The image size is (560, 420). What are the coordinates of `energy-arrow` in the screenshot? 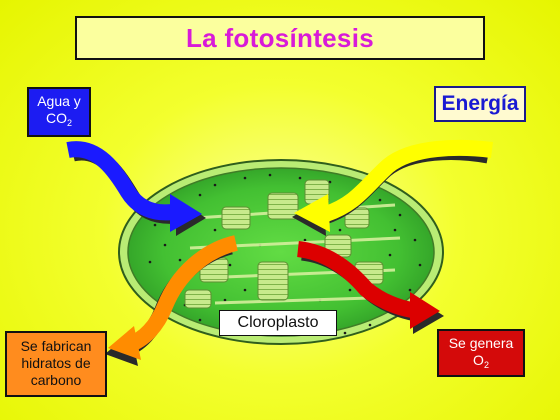 It's located at (393, 185).